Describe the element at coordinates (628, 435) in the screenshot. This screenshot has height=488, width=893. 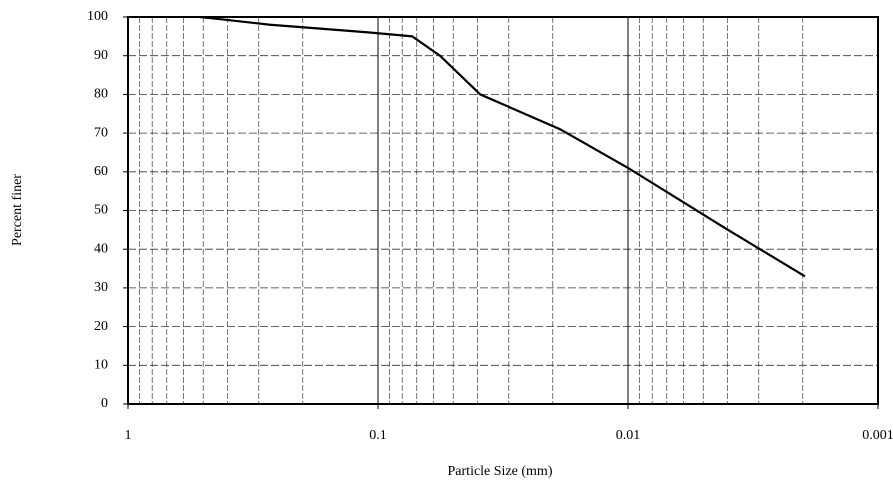
I see `x-tick-label: 0.01` at that location.